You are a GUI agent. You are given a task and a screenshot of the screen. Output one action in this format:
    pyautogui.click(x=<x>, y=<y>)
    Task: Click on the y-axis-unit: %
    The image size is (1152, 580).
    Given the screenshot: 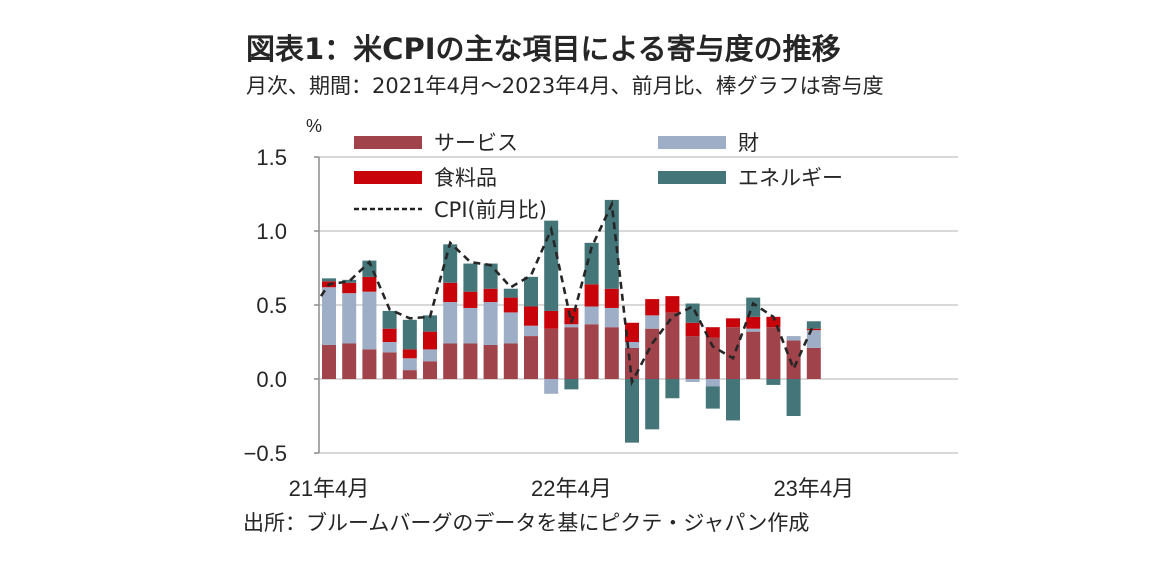 What is the action you would take?
    pyautogui.click(x=314, y=126)
    